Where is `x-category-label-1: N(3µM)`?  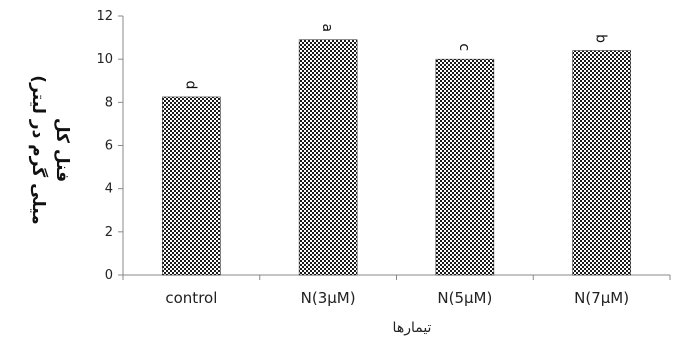
x-category-label-1: N(3µM) is located at coordinates (328, 298).